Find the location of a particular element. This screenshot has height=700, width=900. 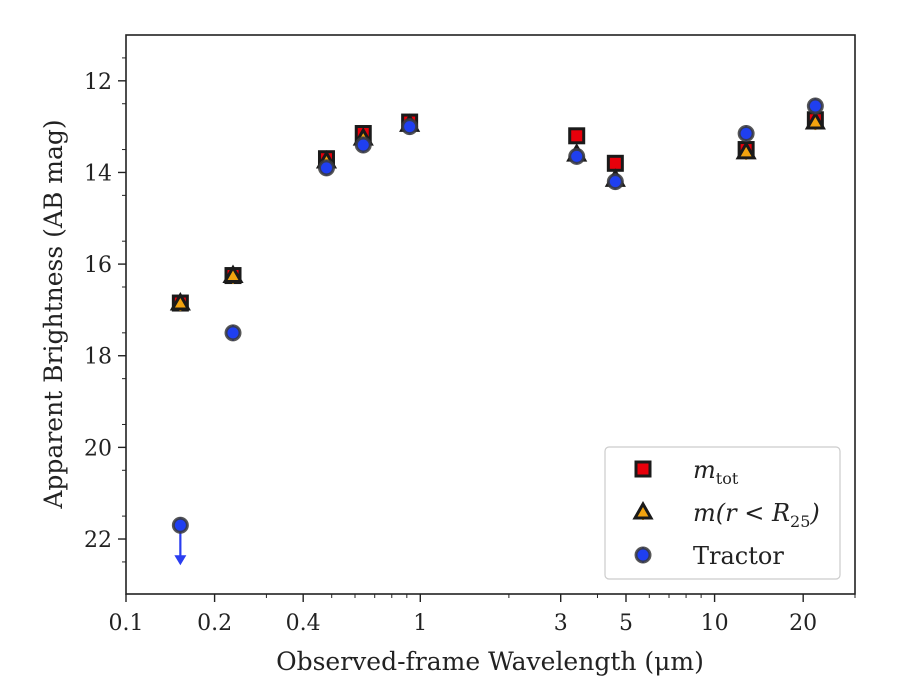

x-tick-label: 0.1 is located at coordinates (126, 623).